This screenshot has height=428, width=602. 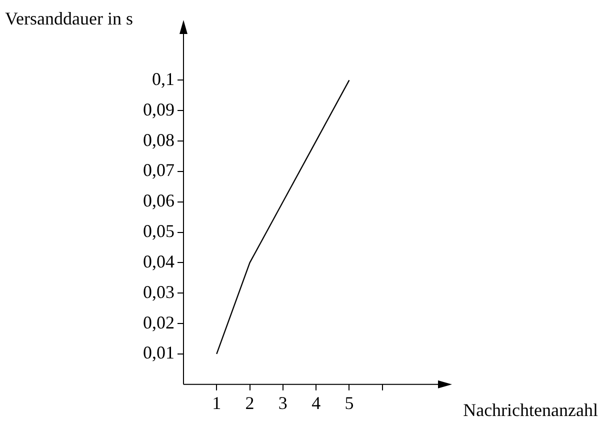 I want to click on y-tick-label: 0,09, so click(x=158, y=109).